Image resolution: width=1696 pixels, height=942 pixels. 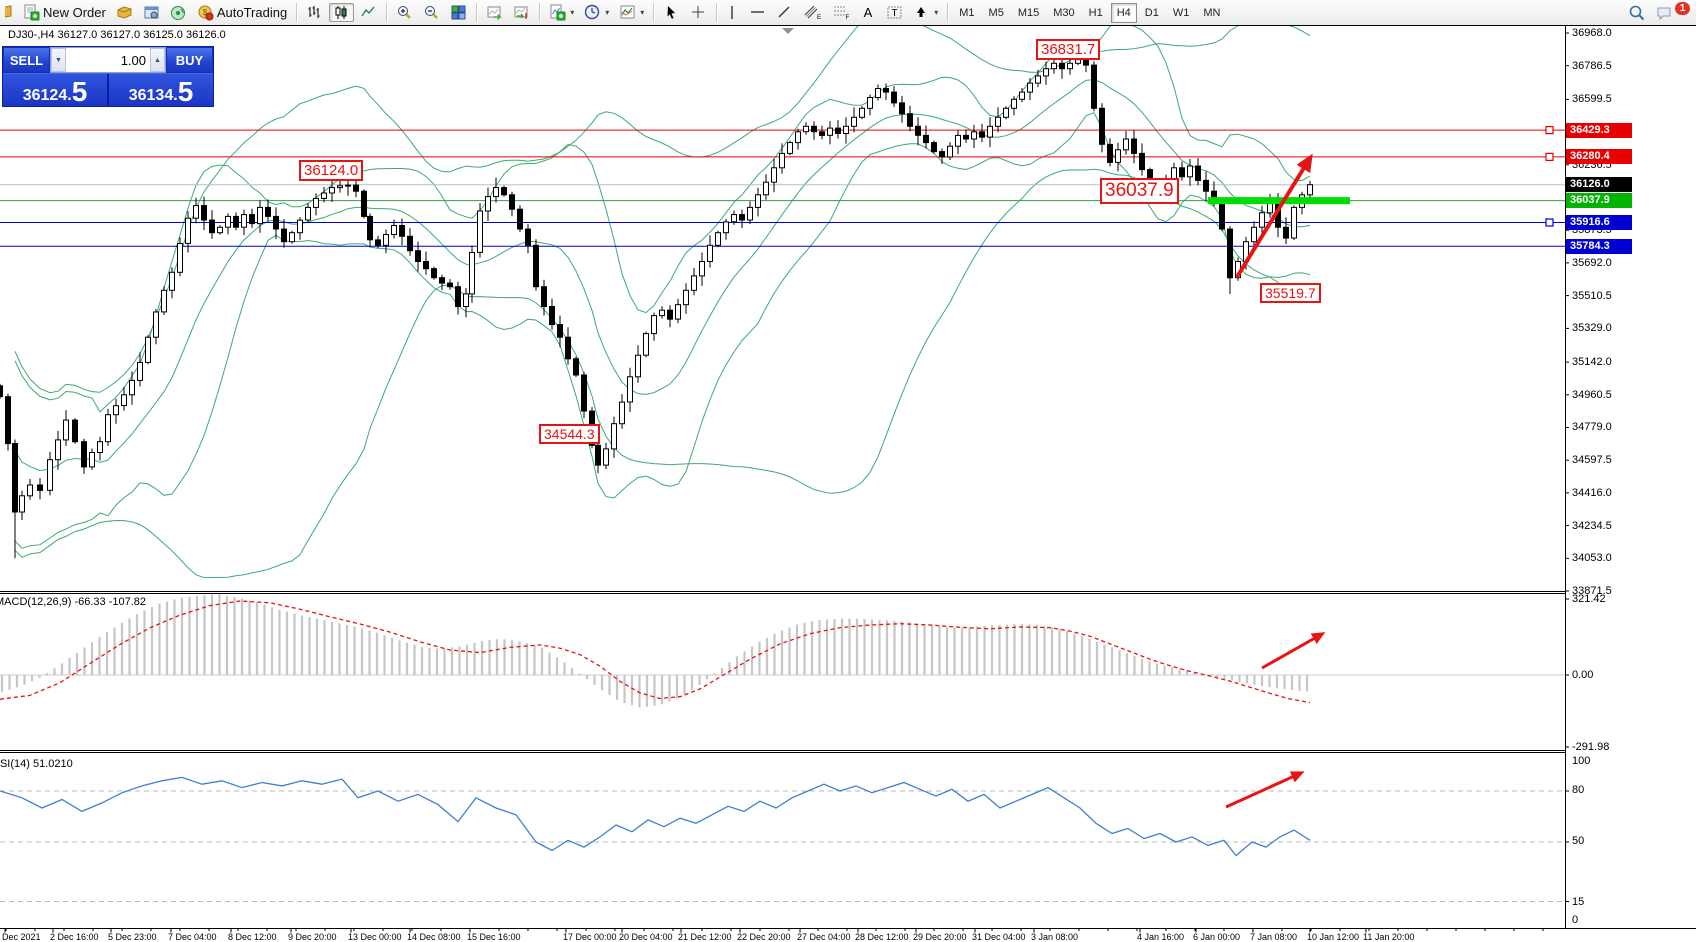 I want to click on price-badge: 36037.9, so click(x=1599, y=201).